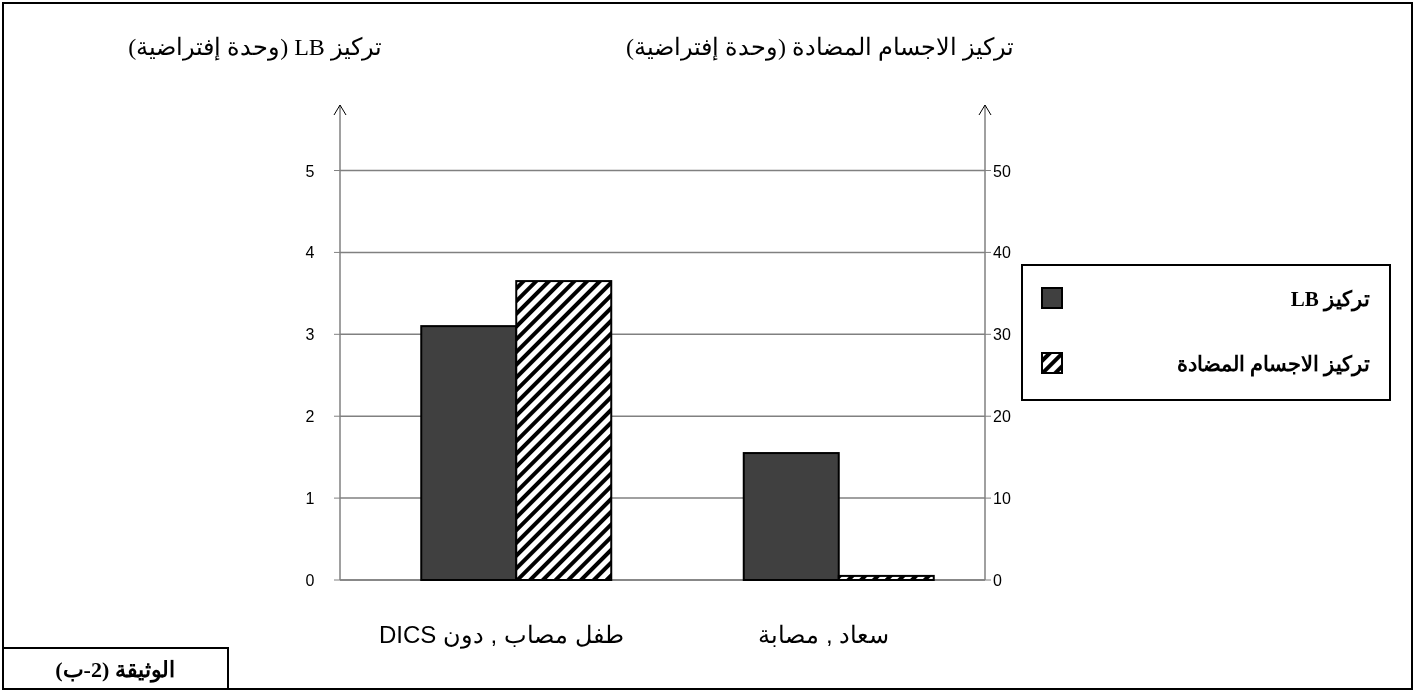  I want to click on text: تركيز الاجسام المضادة, so click(1273, 364).